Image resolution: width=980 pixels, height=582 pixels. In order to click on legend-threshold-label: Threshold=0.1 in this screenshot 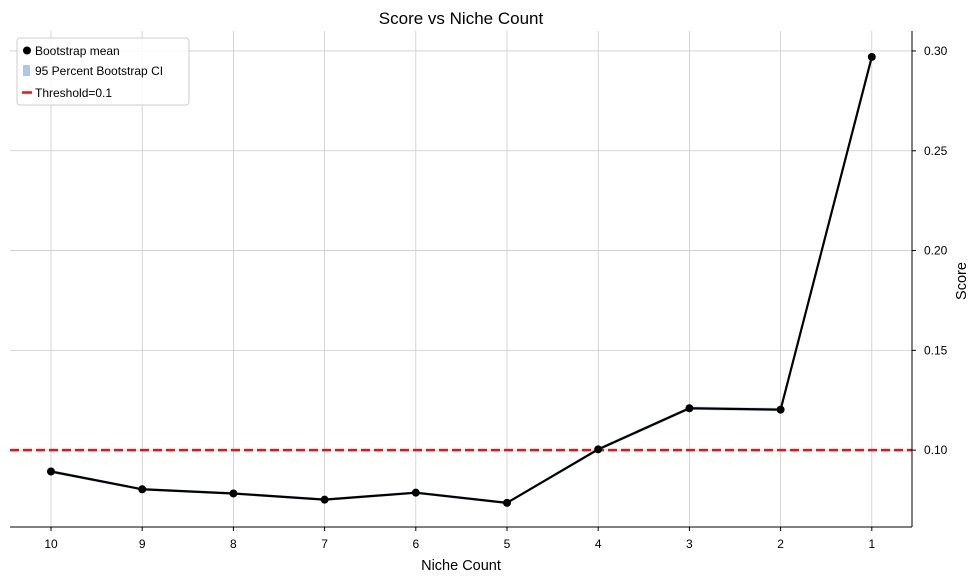, I will do `click(73, 93)`.